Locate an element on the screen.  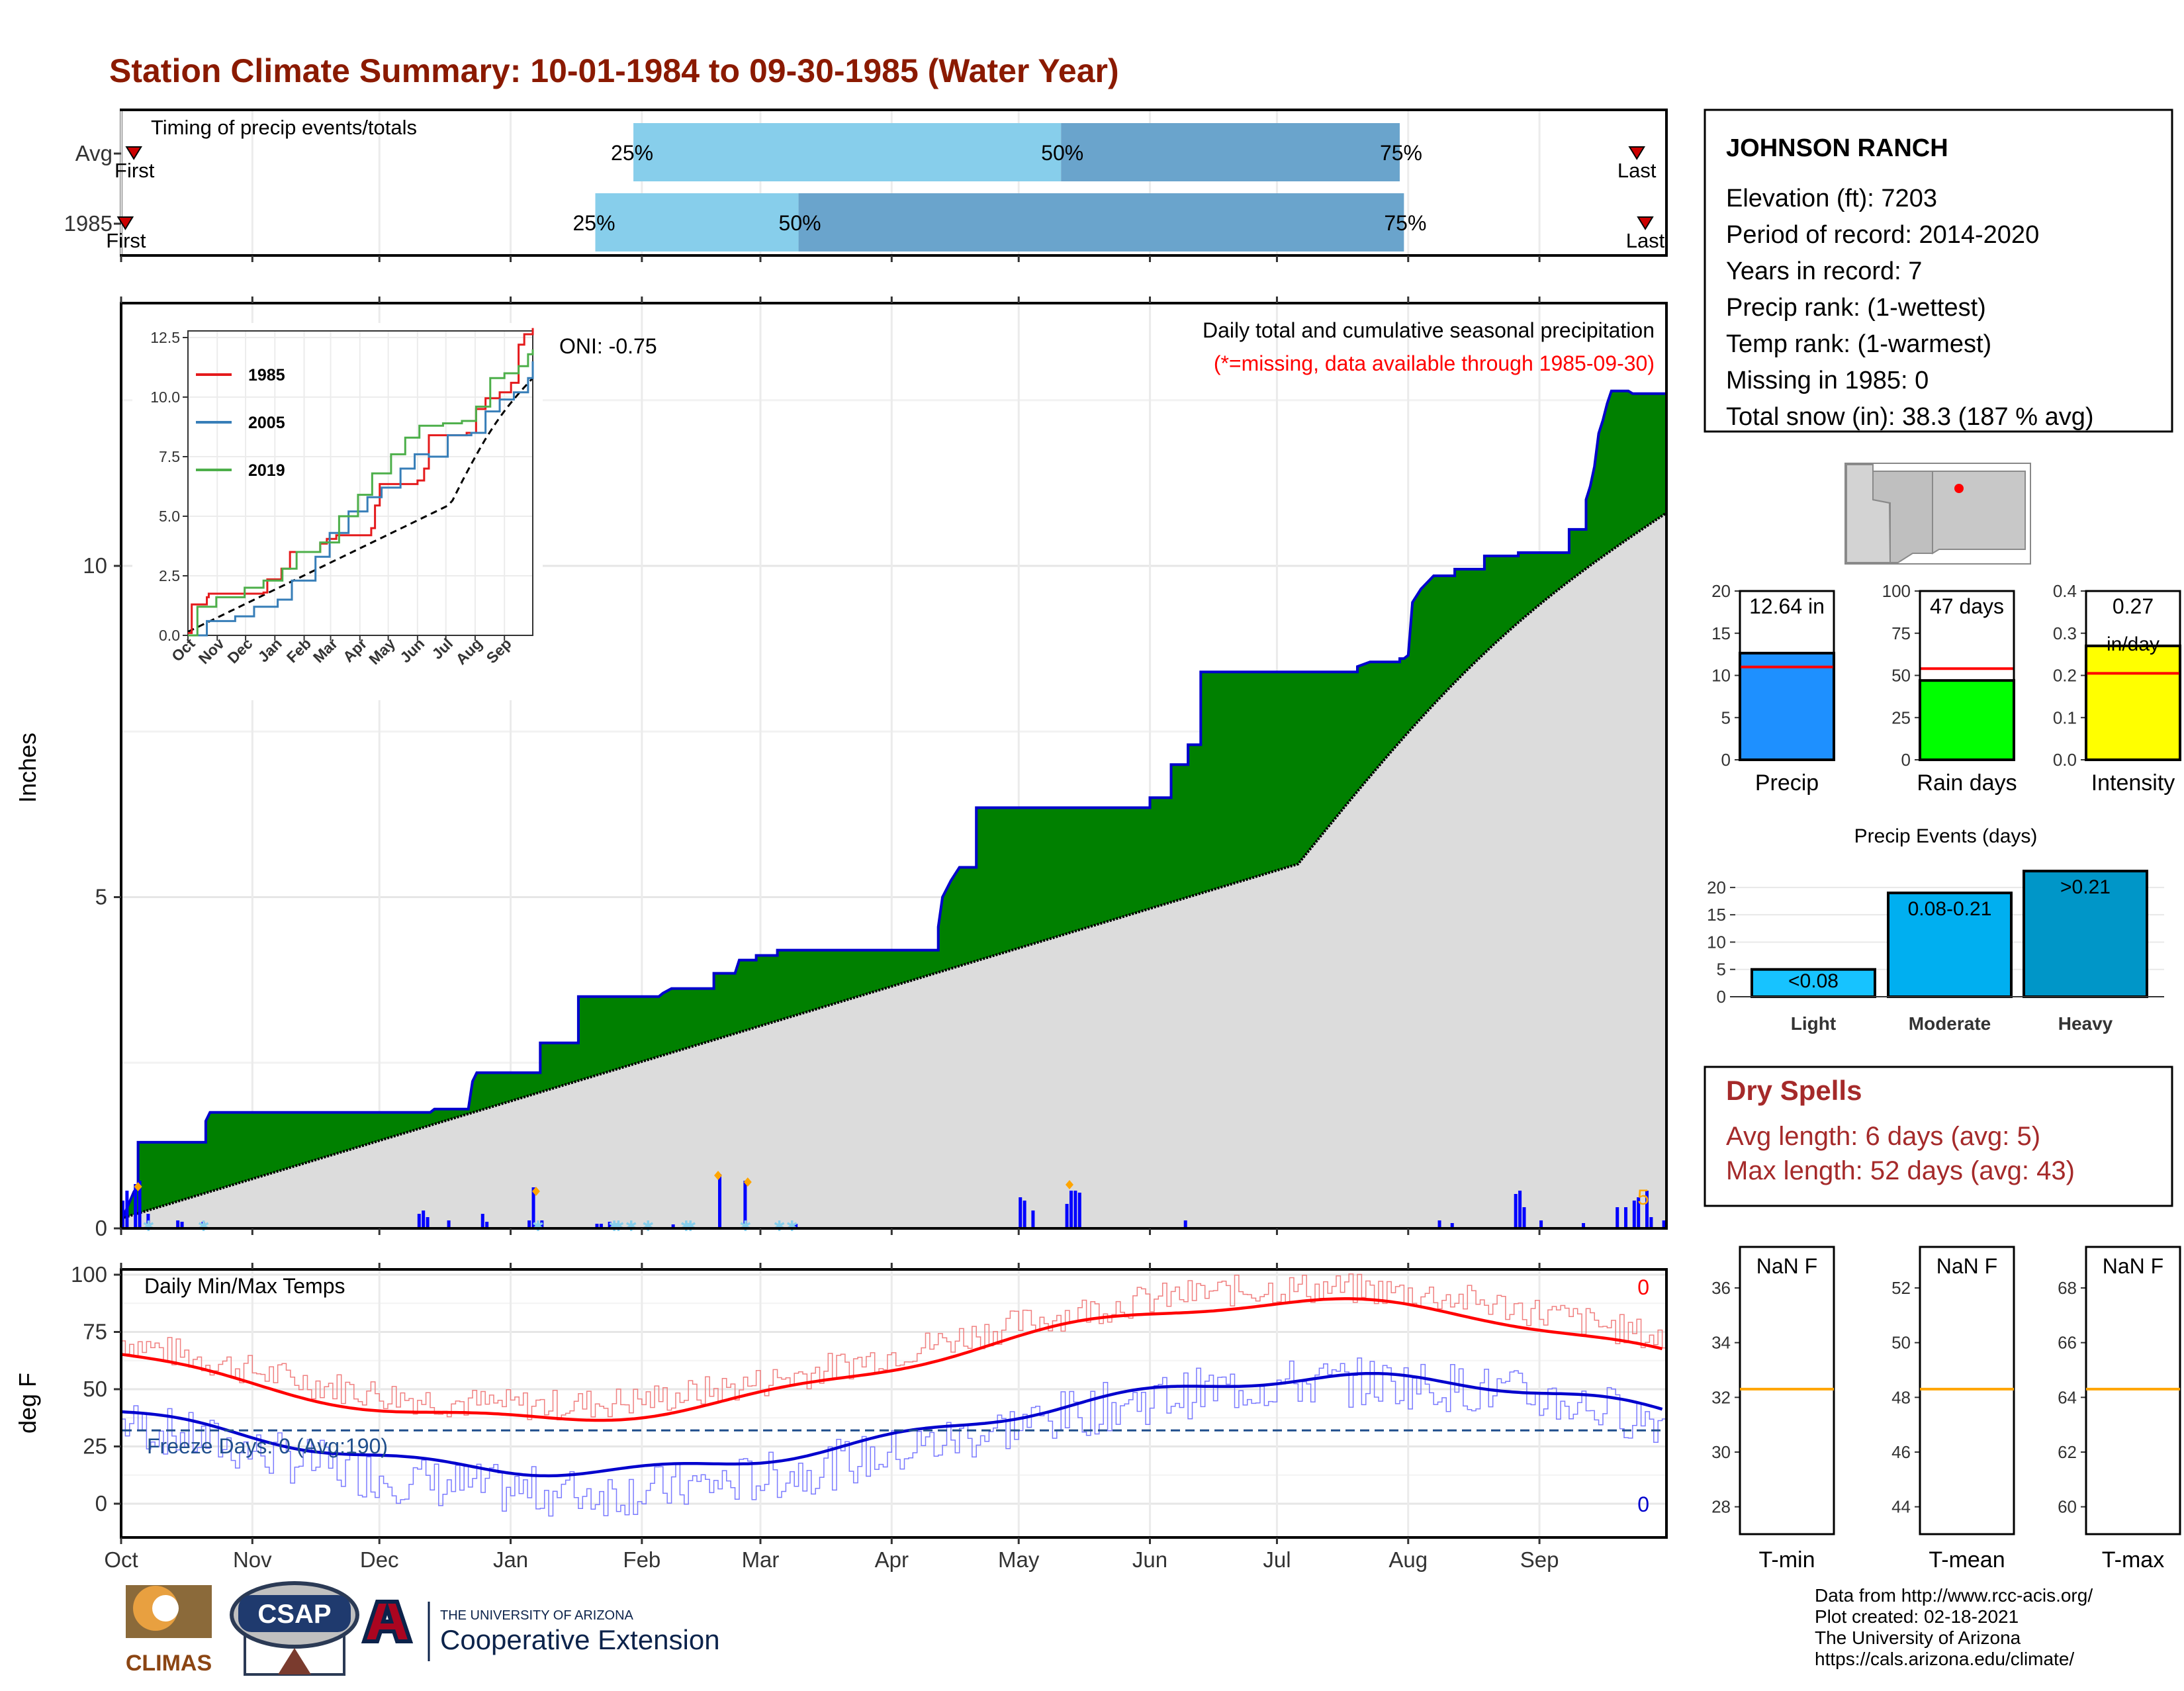
temp-gauge-tick-label: 48 is located at coordinates (1901, 1397).